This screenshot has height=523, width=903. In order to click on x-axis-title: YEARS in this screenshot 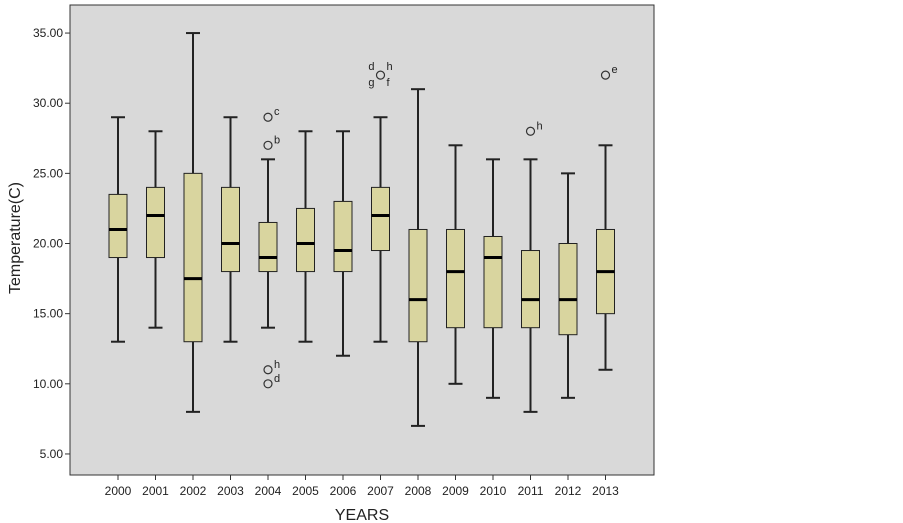, I will do `click(362, 515)`.